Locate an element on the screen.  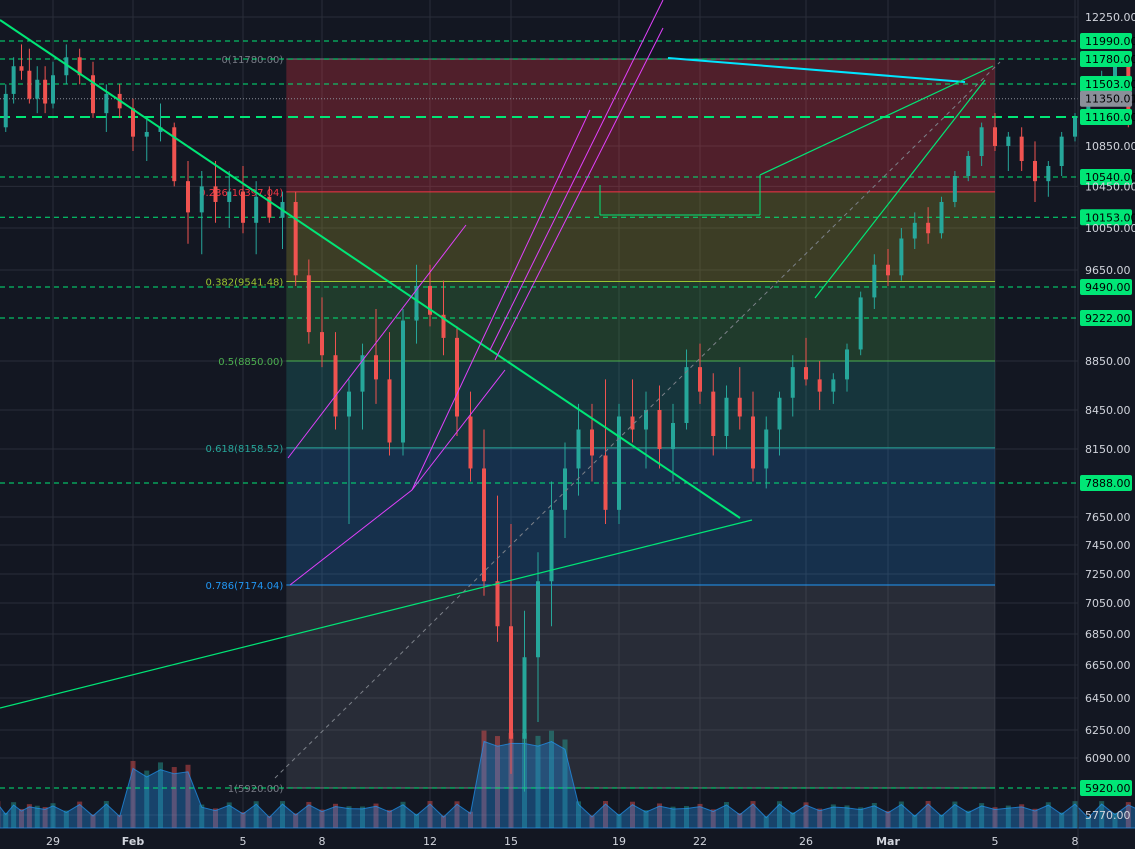
volume-bars is located at coordinates (567, 779).